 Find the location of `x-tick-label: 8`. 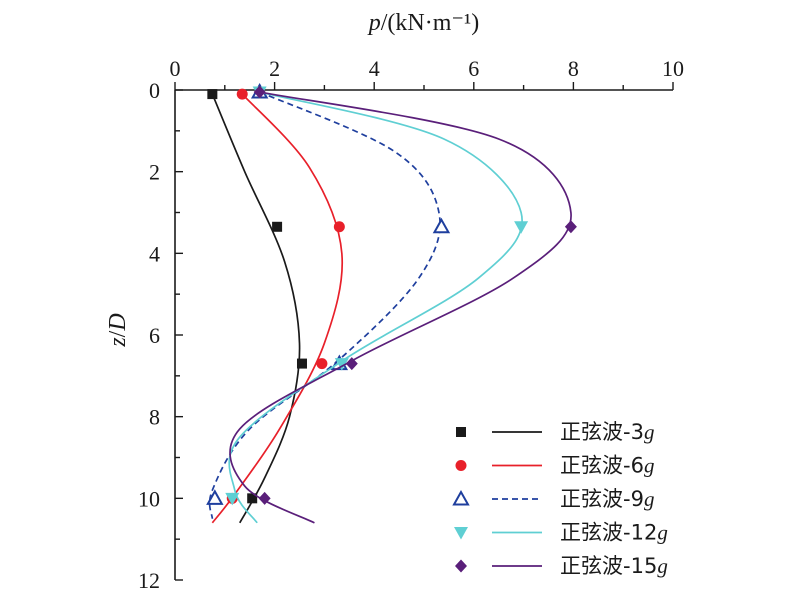

x-tick-label: 8 is located at coordinates (573, 68).